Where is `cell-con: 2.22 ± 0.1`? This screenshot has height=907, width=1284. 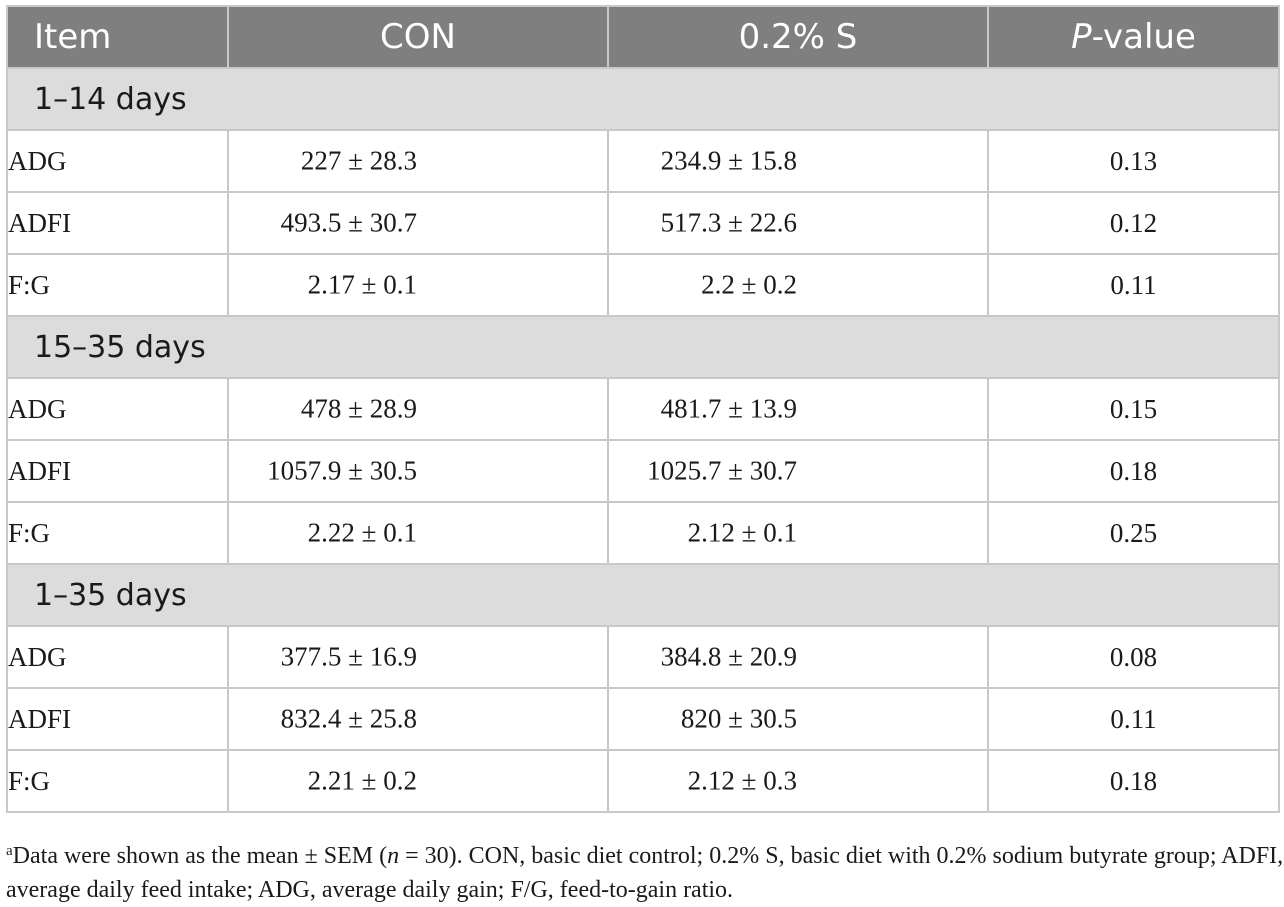
cell-con: 2.22 ± 0.1 is located at coordinates (418, 533).